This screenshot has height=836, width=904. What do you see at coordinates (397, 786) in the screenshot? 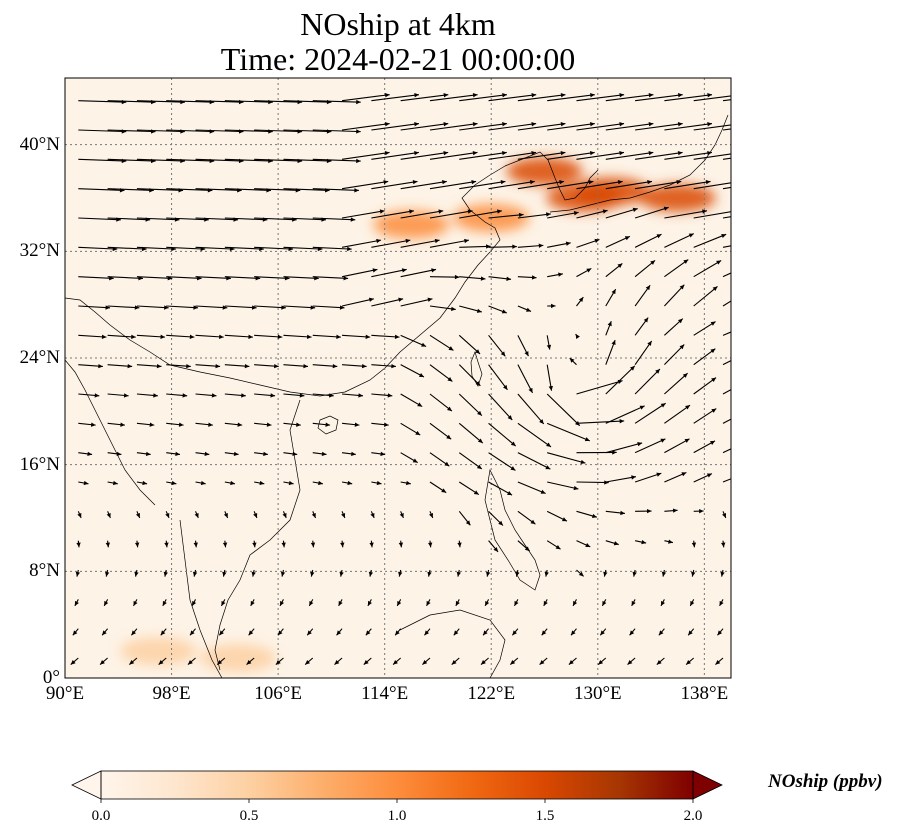
I see `colorbar` at bounding box center [397, 786].